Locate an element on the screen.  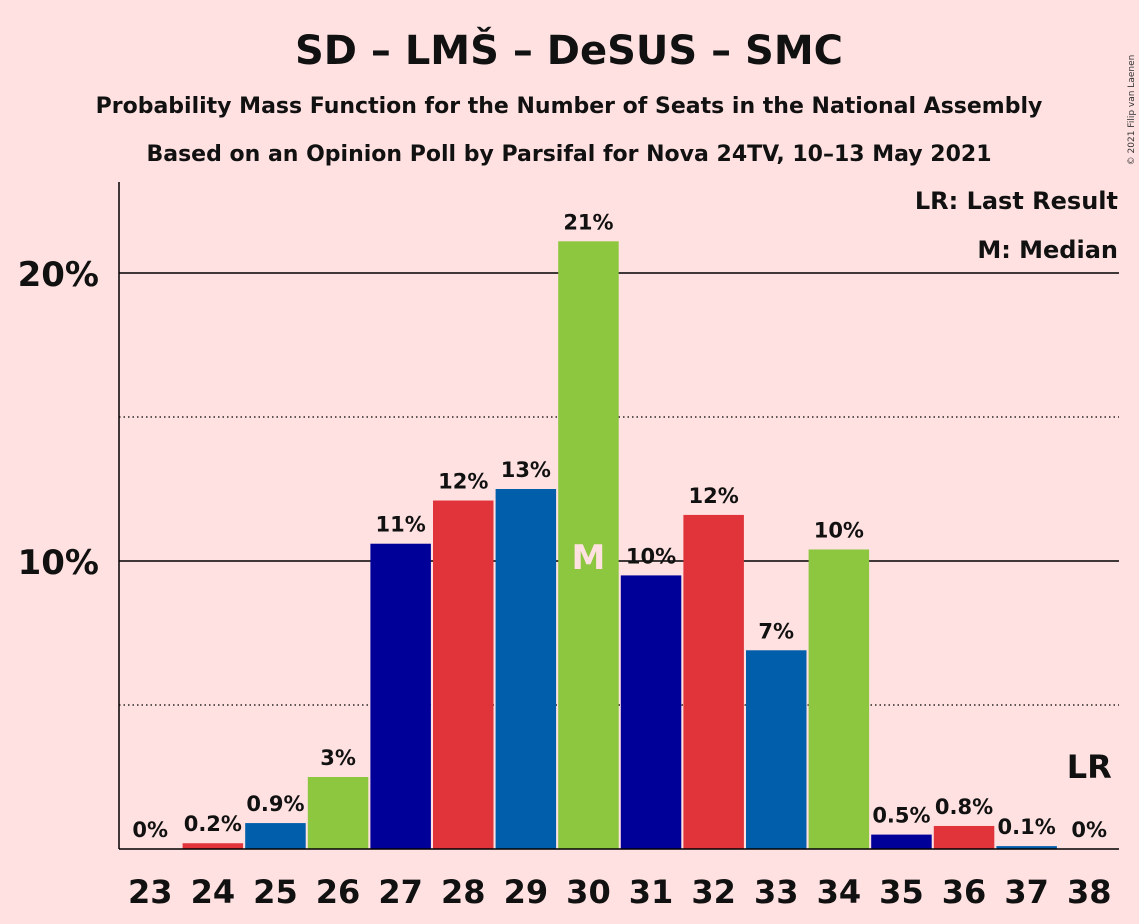
x-tick-label-30: 30 is located at coordinates (588, 892).